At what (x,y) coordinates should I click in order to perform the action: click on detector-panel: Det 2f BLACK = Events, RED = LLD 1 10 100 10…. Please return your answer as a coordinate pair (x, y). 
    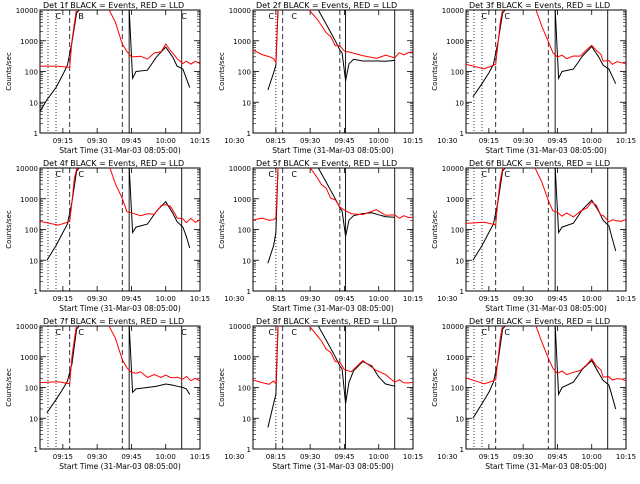
    Looking at the image, I should click on (337, 78).